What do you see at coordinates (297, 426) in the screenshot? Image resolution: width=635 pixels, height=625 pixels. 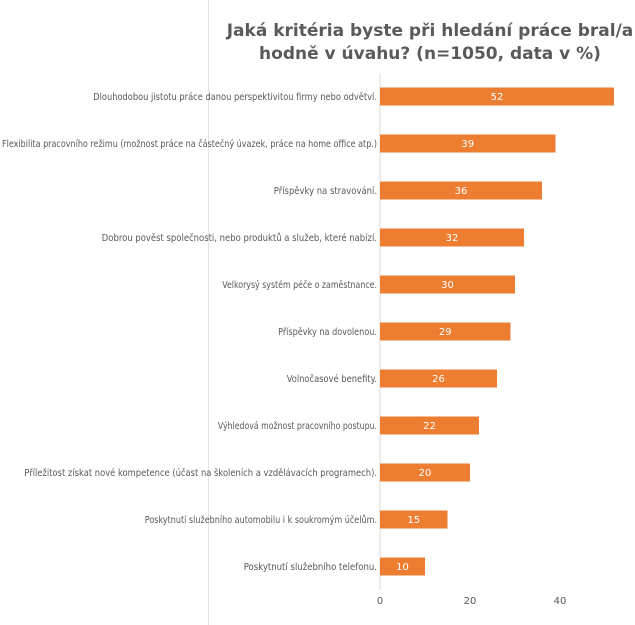 I see `category-label: Výhledová možnost pracovního postupu.` at bounding box center [297, 426].